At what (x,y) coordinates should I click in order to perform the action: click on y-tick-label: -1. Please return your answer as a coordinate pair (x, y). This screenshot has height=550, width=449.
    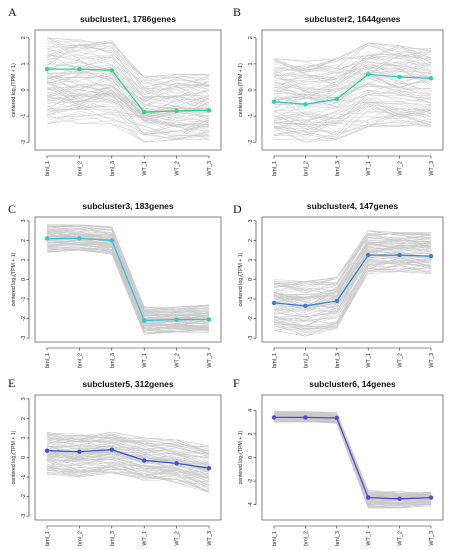
    Looking at the image, I should click on (24, 477).